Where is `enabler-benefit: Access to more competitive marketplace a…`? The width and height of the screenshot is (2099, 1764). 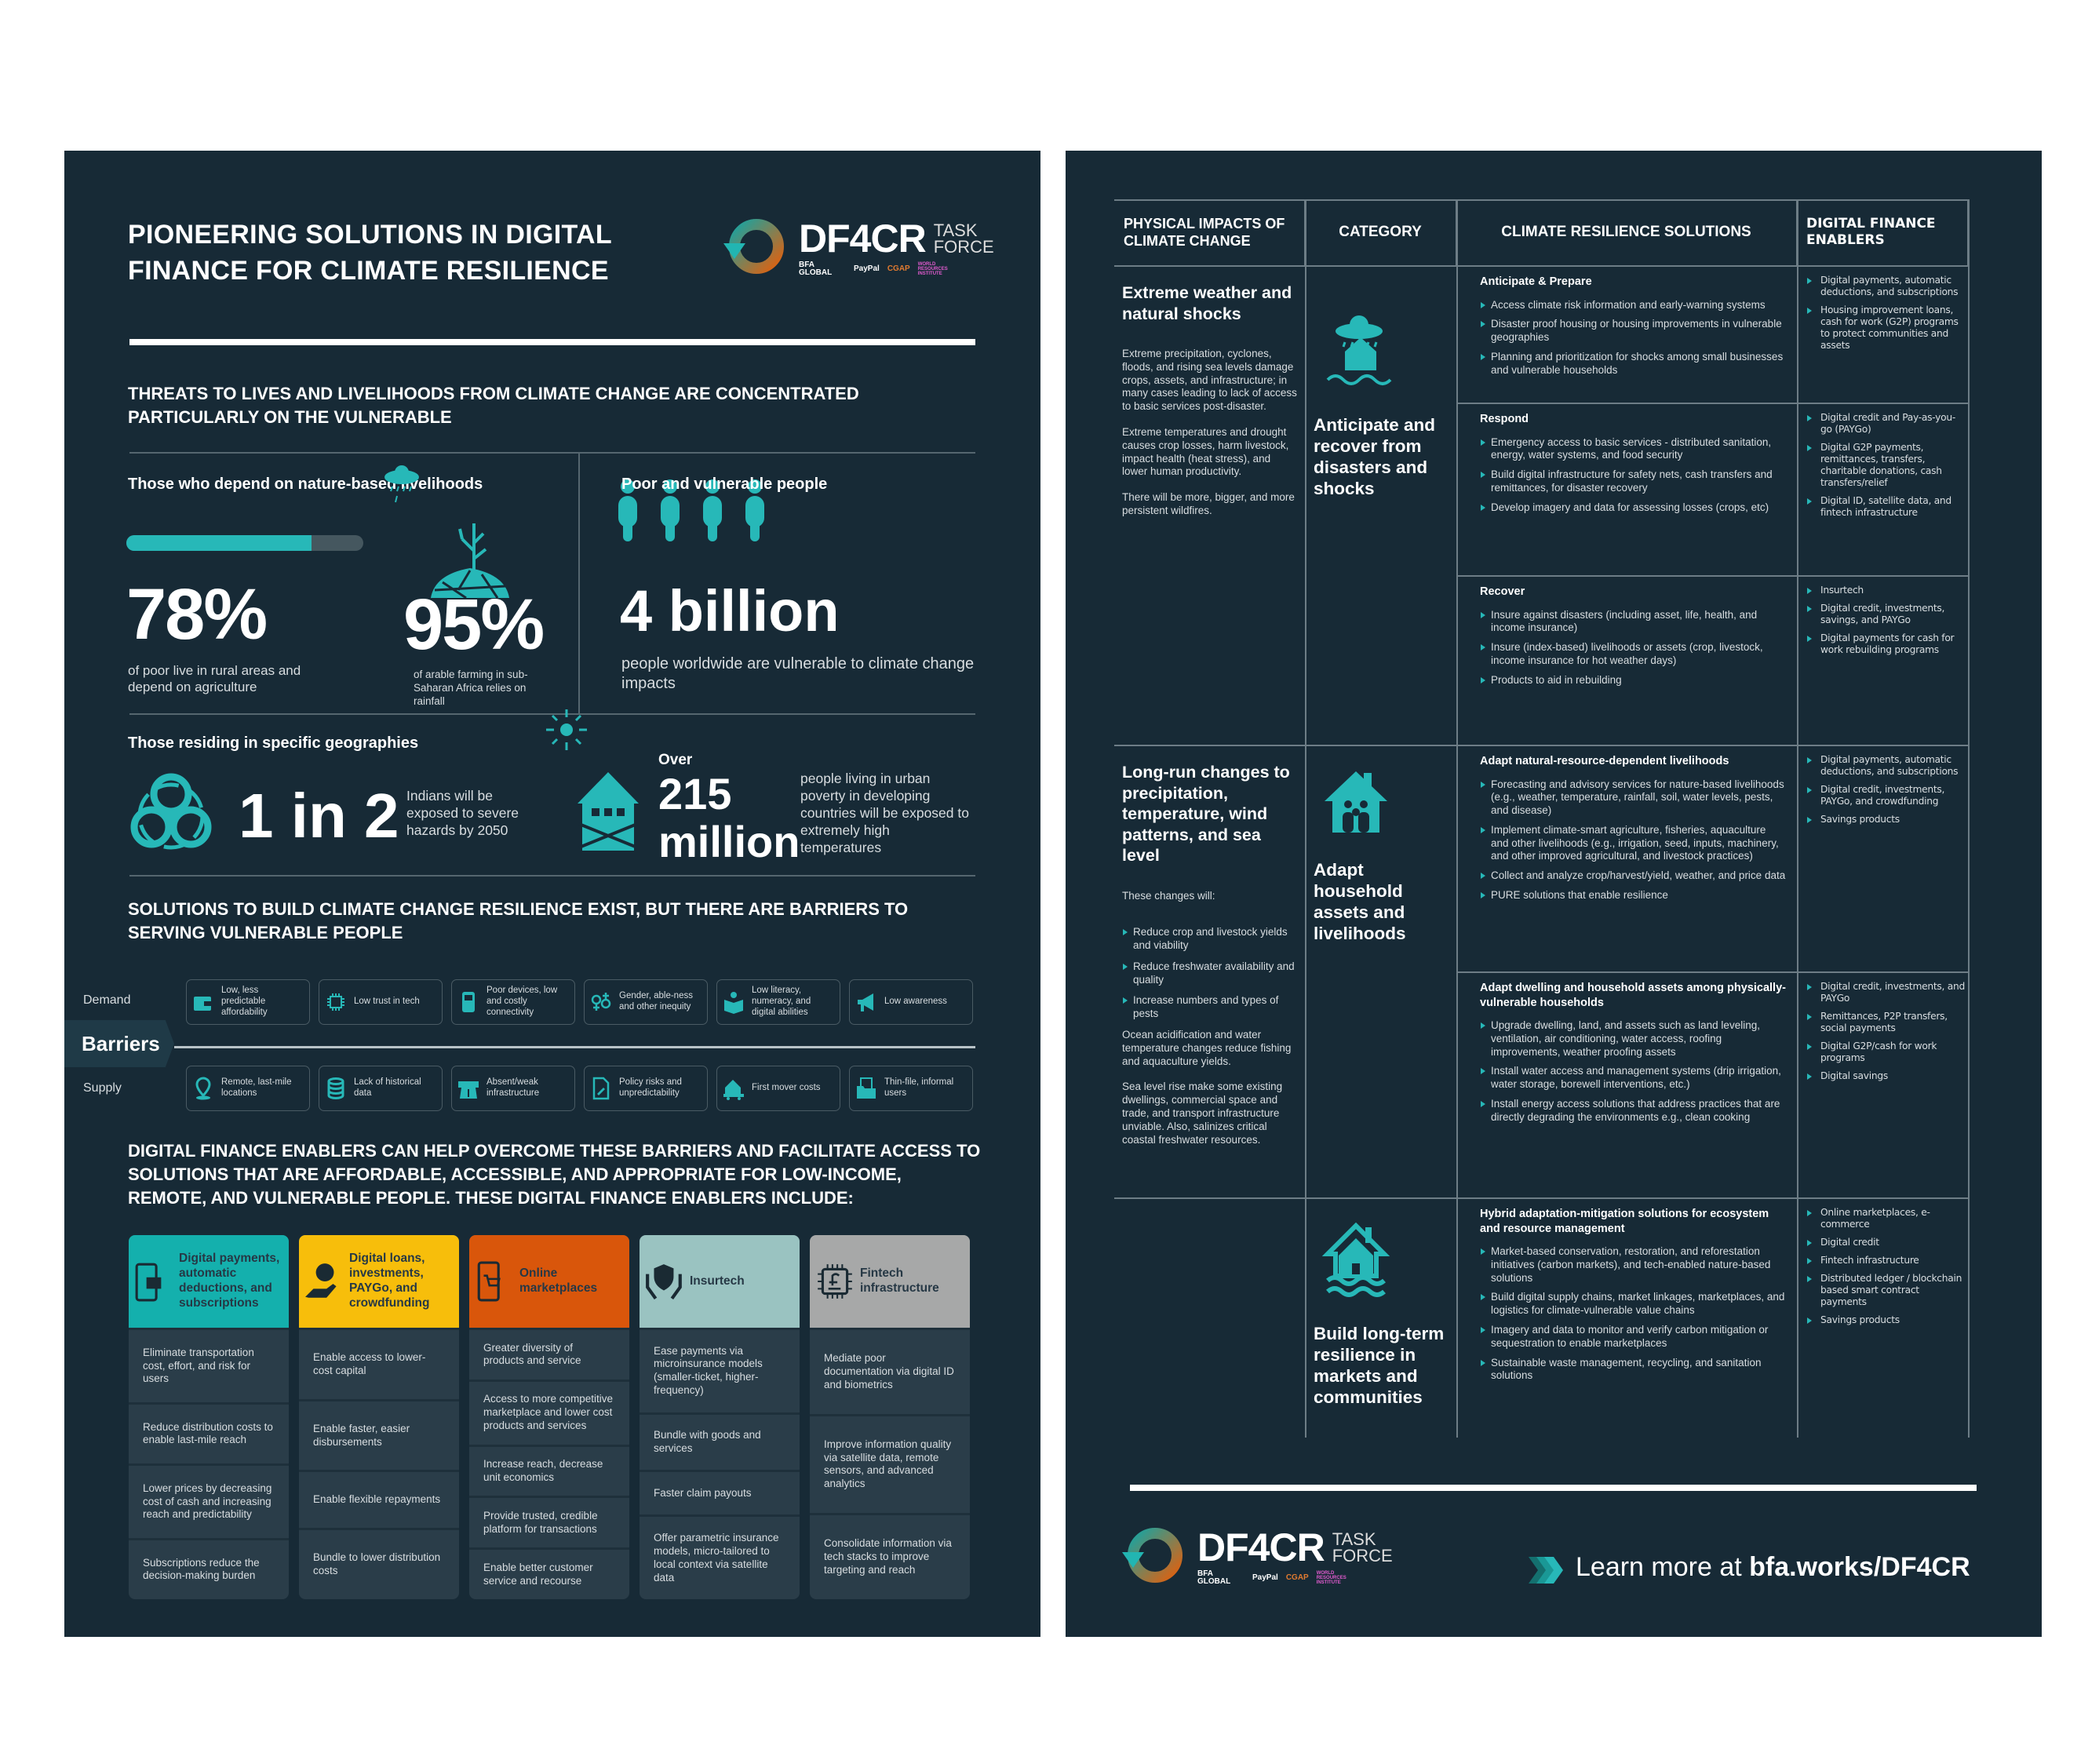 enabler-benefit: Access to more competitive marketplace a… is located at coordinates (549, 1412).